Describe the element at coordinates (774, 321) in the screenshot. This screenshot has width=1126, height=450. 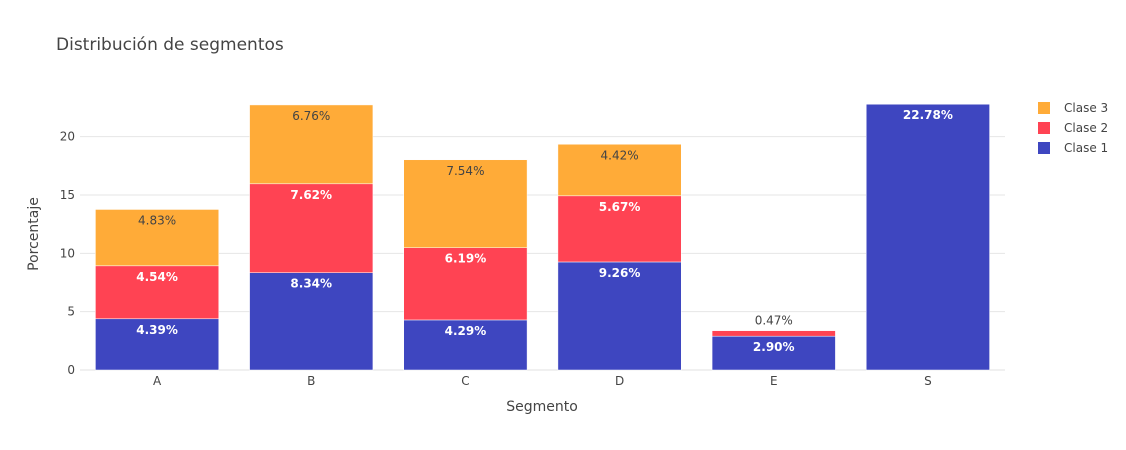
I see `bar-data-label: 0.47%` at that location.